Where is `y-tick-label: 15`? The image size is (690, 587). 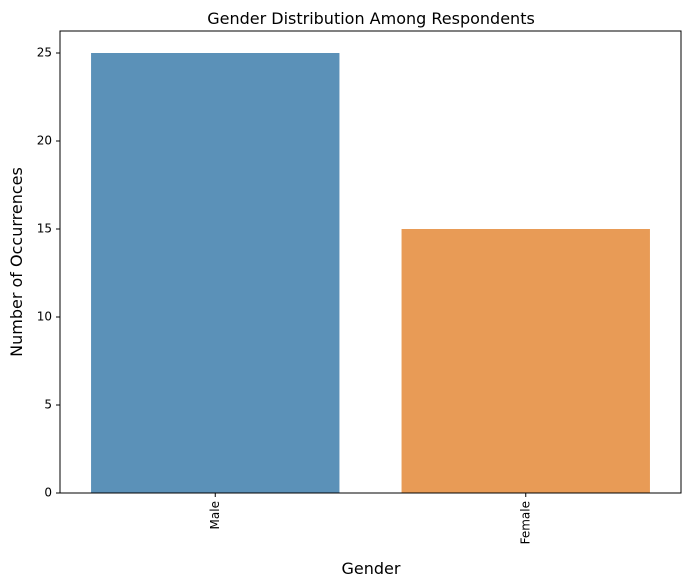 y-tick-label: 15 is located at coordinates (44, 229).